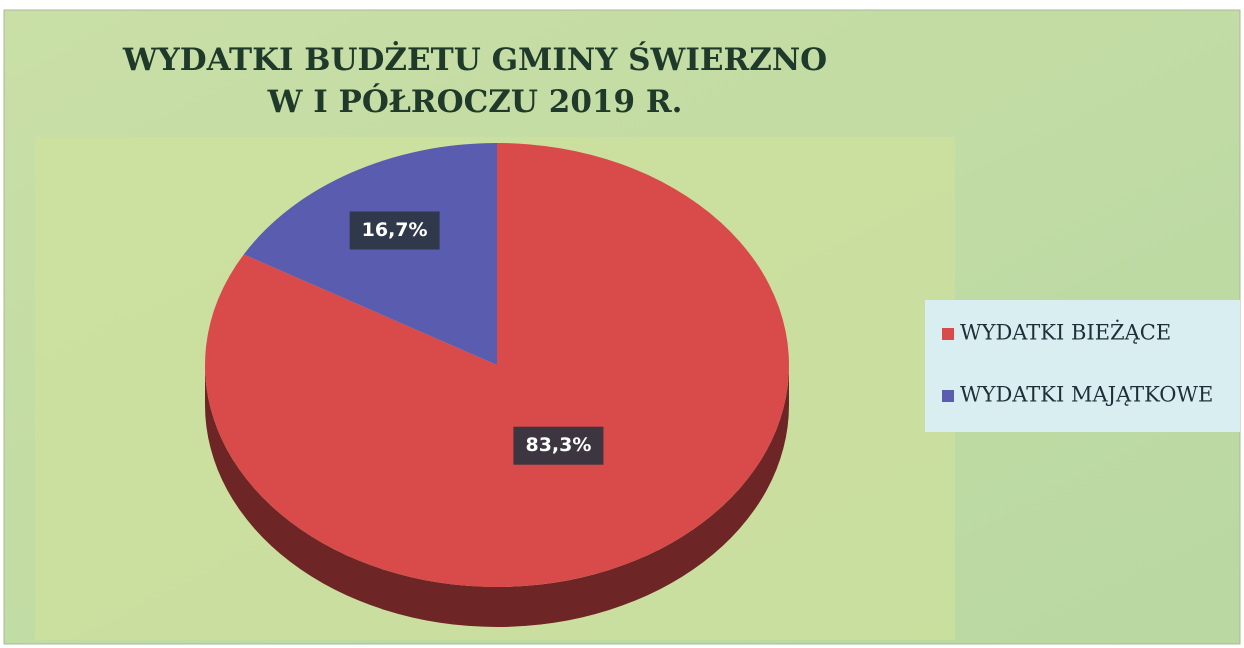 The height and width of the screenshot is (648, 1244). Describe the element at coordinates (1086, 395) in the screenshot. I see `legend-label: WYDATKI MAJĄTKOWE` at that location.